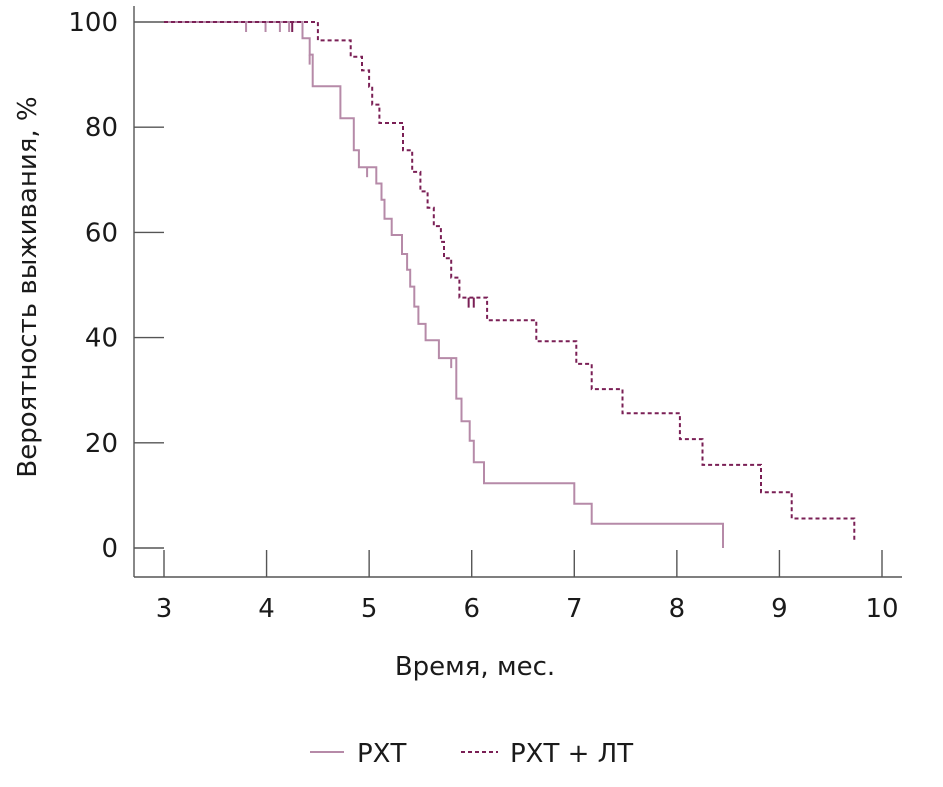 The image size is (943, 787). I want to click on legend-label-rxt: РХТ, so click(381, 754).